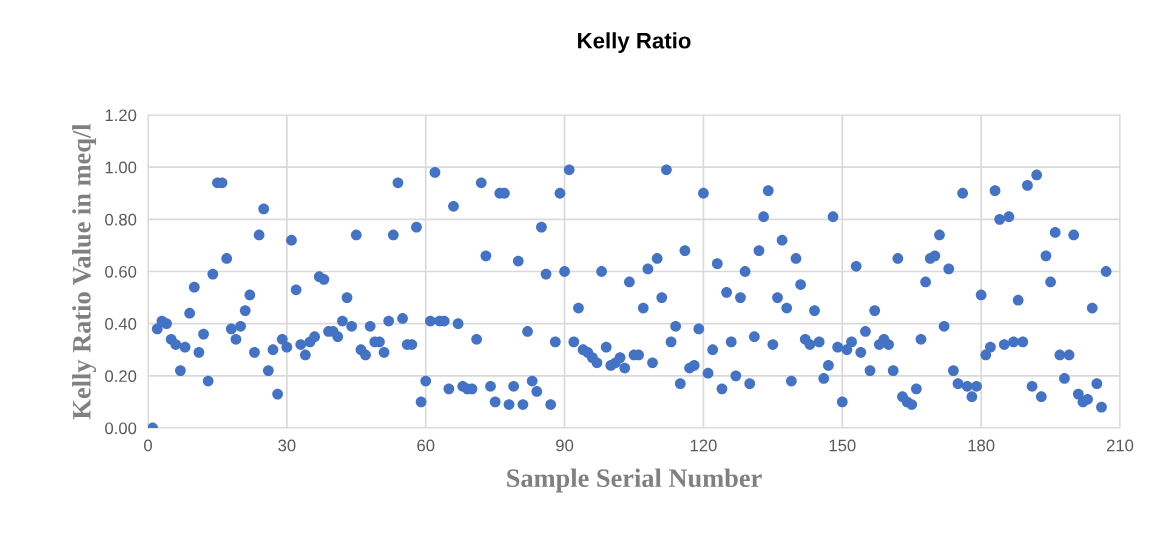  I want to click on x-tick-label: 180, so click(981, 445).